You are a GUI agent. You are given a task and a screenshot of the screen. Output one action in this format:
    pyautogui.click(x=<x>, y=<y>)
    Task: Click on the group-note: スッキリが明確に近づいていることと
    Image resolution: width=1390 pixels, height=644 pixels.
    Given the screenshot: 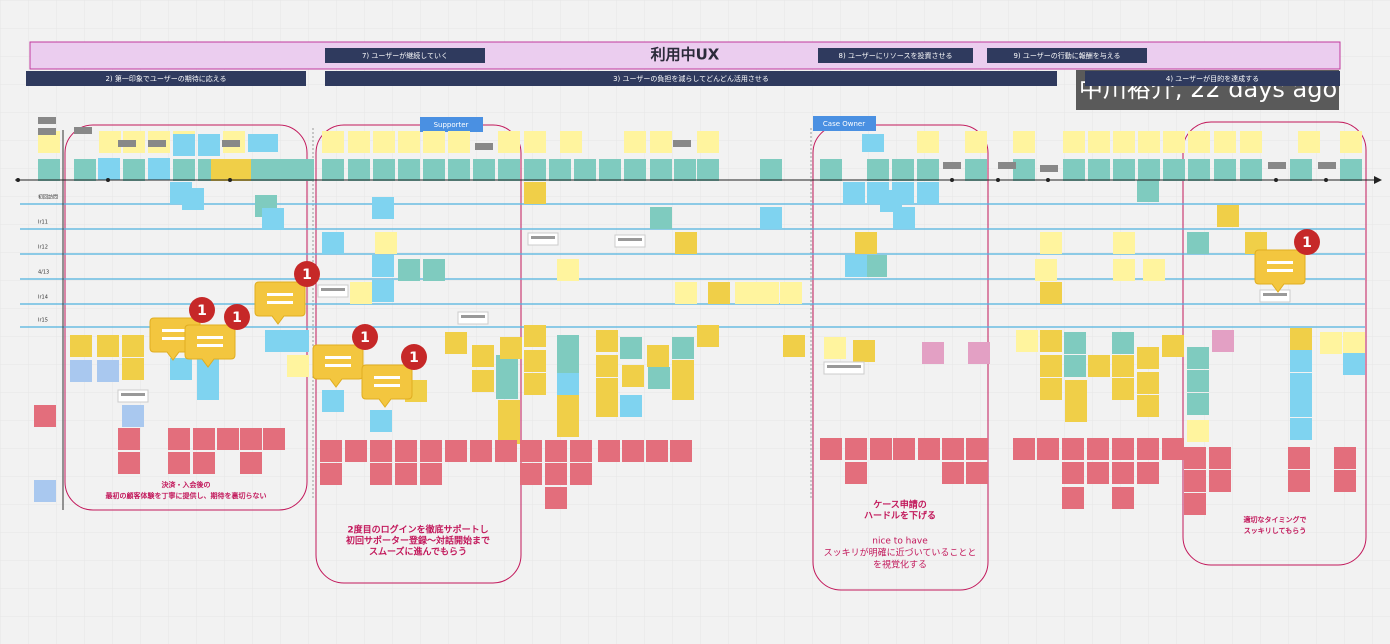 What is the action you would take?
    pyautogui.click(x=900, y=553)
    